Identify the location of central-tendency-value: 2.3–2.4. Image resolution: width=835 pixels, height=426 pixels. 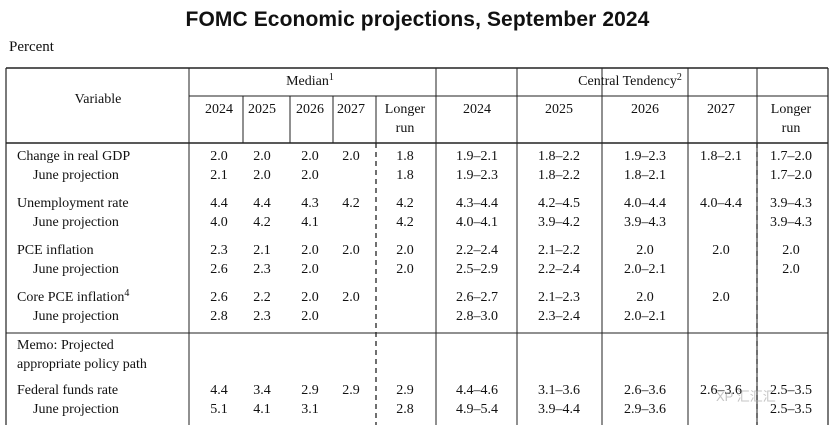
(559, 316).